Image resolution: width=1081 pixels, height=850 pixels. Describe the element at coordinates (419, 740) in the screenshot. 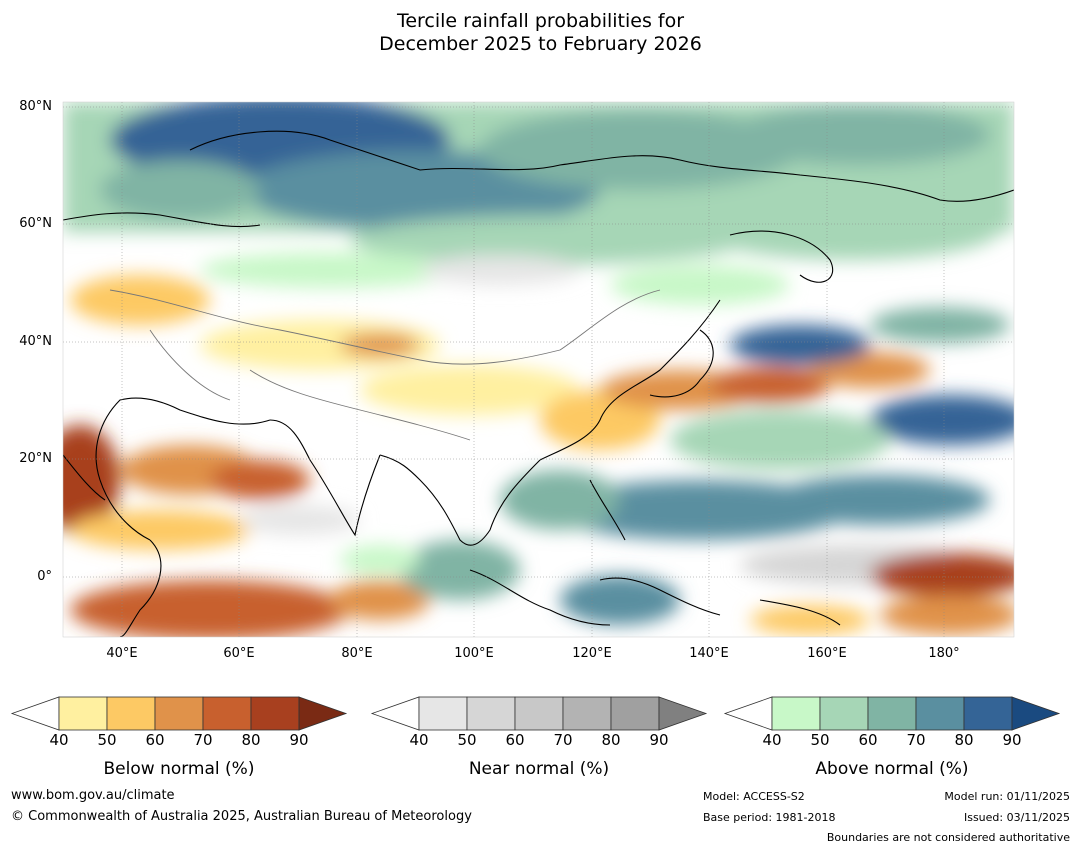

I see `colorbar-near-tick: 40` at that location.